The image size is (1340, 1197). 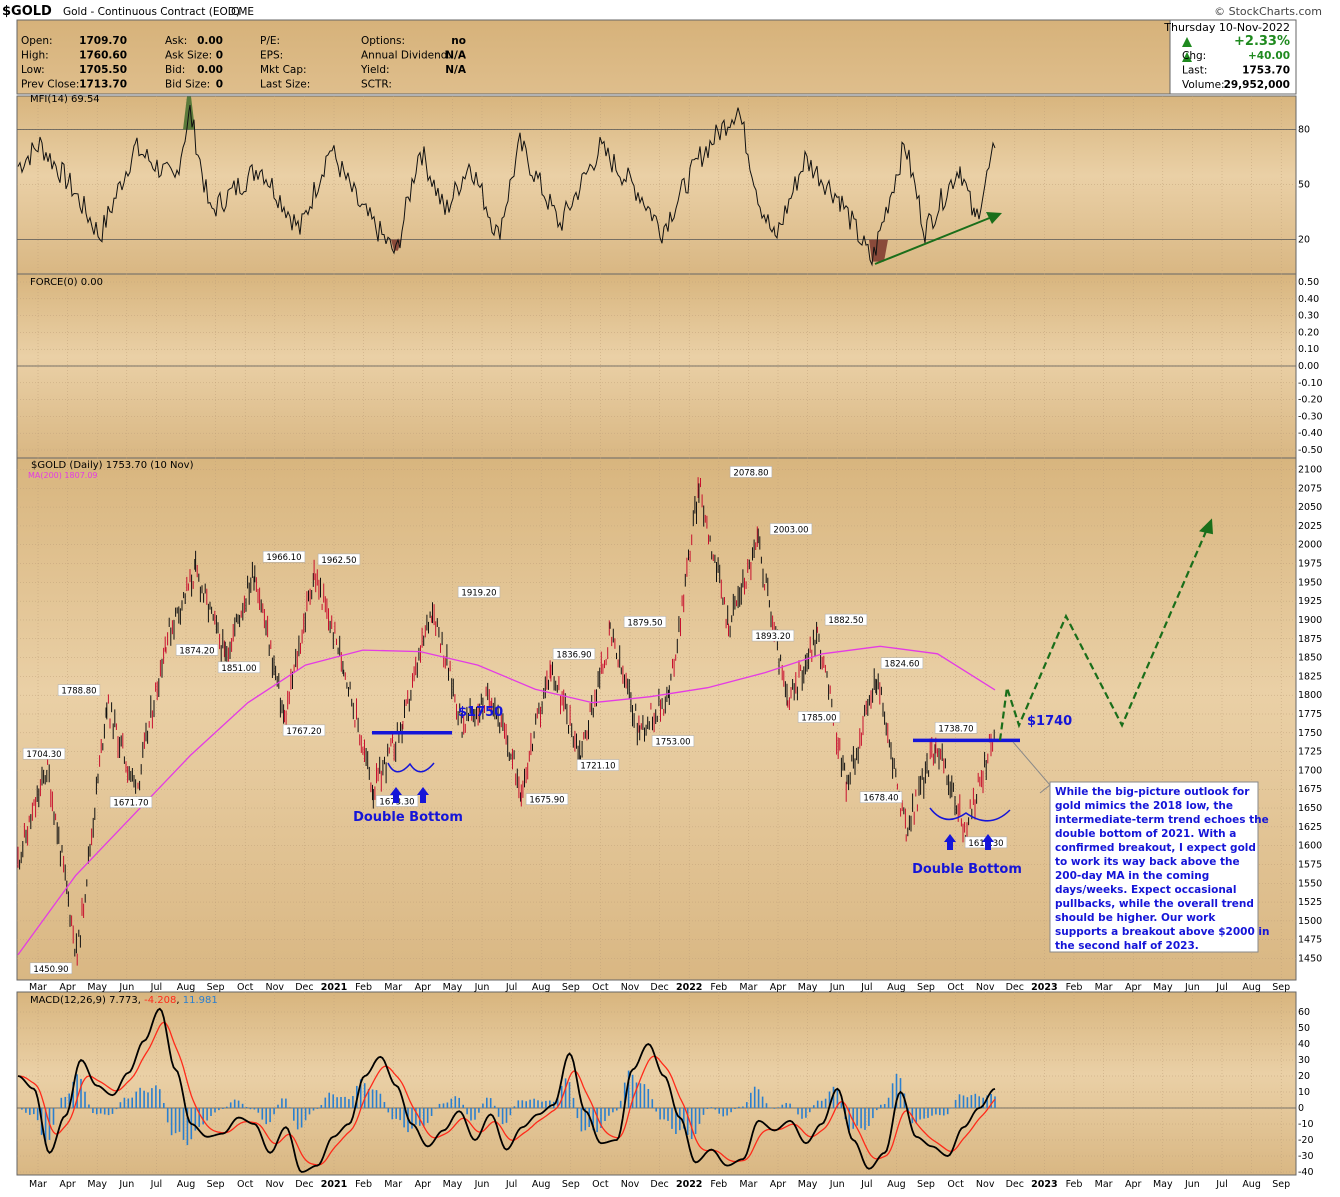 What do you see at coordinates (644, 623) in the screenshot?
I see `peak-label: 1879.50` at bounding box center [644, 623].